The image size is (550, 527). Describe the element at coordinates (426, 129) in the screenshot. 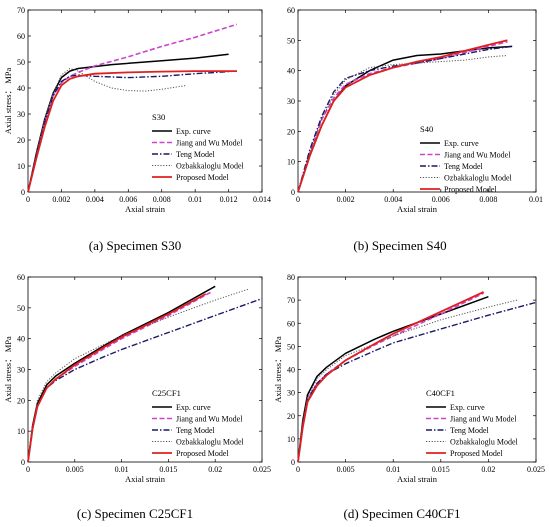

I see `specimen-label: S40` at that location.